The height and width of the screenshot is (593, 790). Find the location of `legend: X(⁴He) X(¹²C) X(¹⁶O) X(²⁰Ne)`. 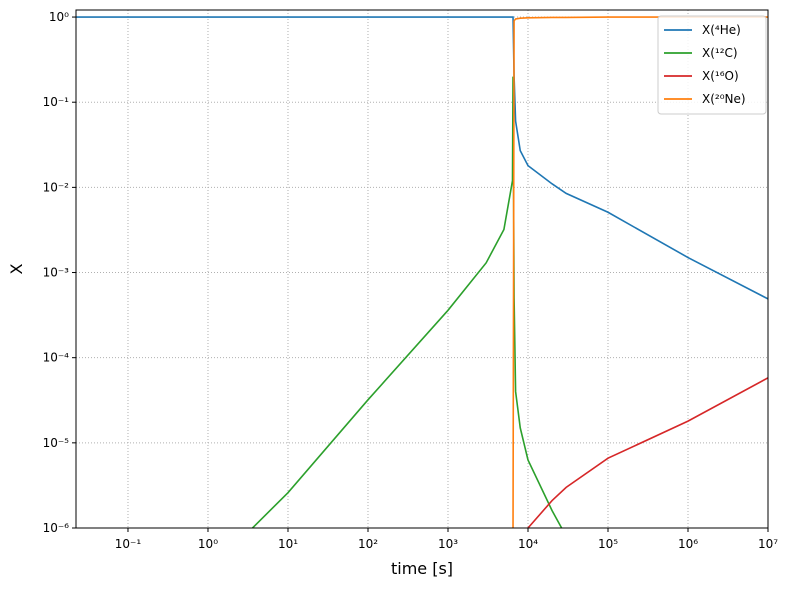

legend: X(⁴He) X(¹²C) X(¹⁶O) X(²⁰Ne) is located at coordinates (712, 65).